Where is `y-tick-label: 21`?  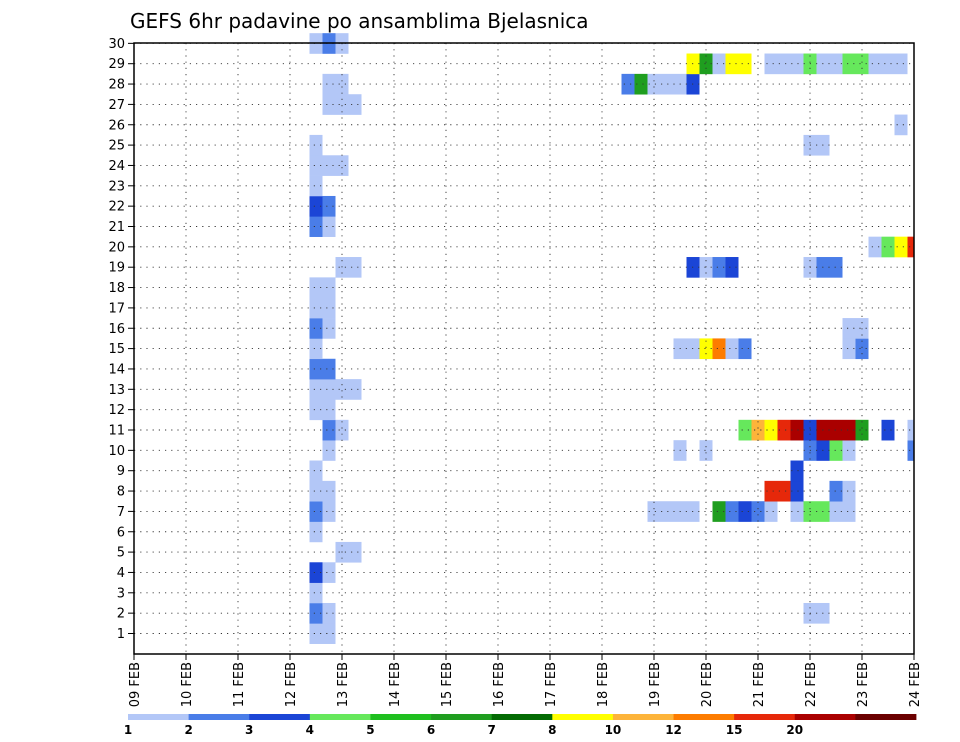 y-tick-label: 21 is located at coordinates (116, 227).